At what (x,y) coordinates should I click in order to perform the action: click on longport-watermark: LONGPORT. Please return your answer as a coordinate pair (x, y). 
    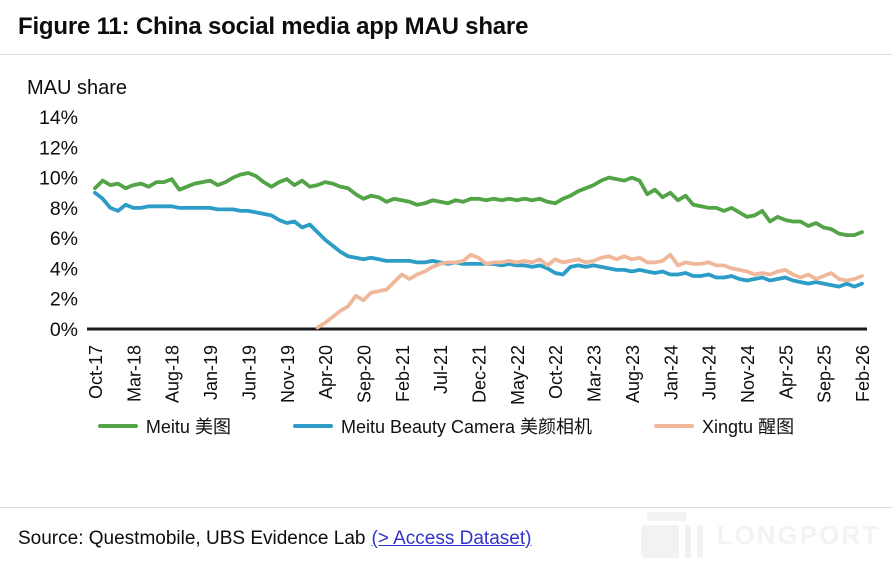
    Looking at the image, I should click on (760, 535).